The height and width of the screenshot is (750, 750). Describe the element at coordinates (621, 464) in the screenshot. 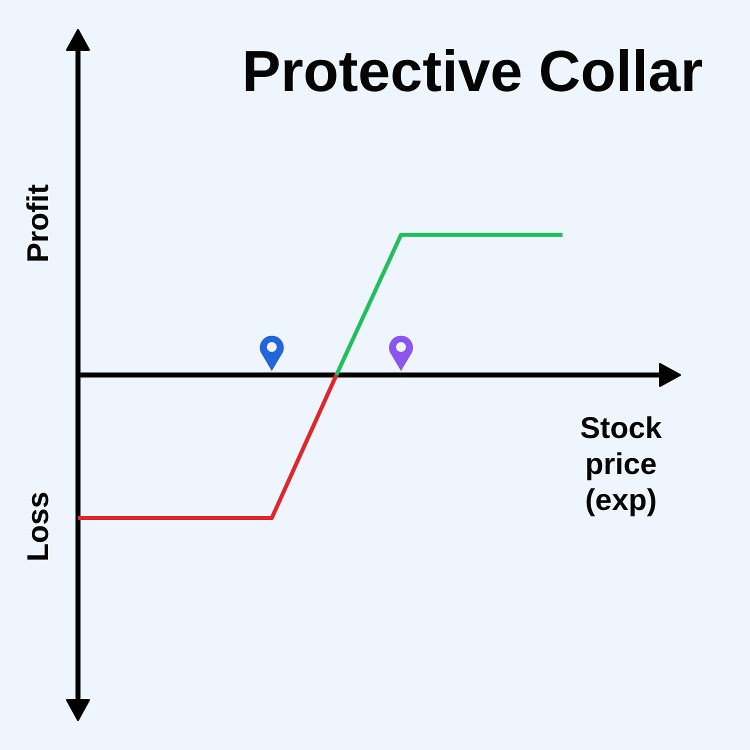

I see `x-axis-title: Stock price (exp)` at that location.